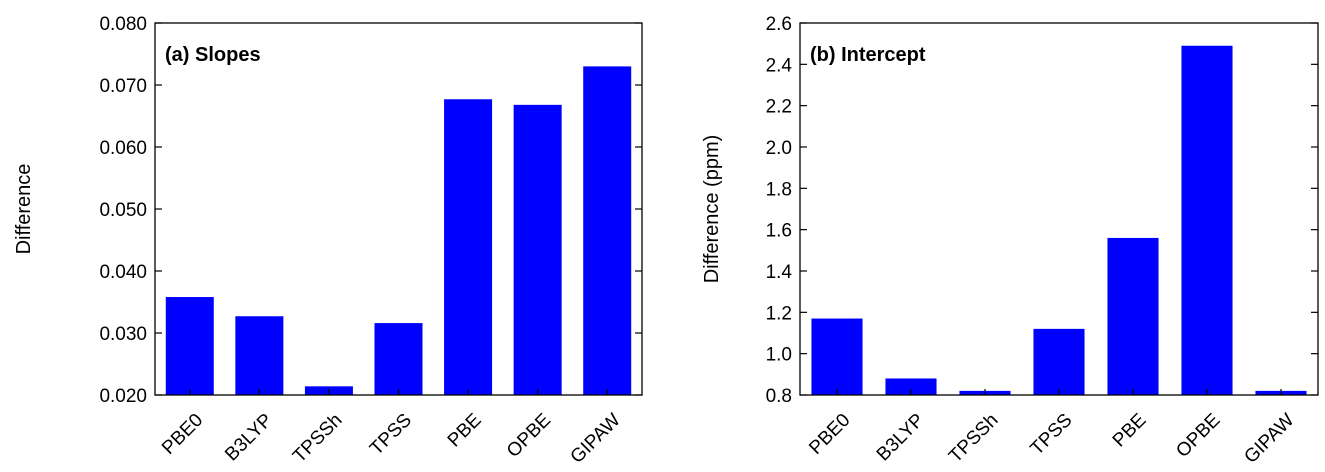 This screenshot has height=472, width=1325. I want to click on y-tick-label: 0.8, so click(779, 396).